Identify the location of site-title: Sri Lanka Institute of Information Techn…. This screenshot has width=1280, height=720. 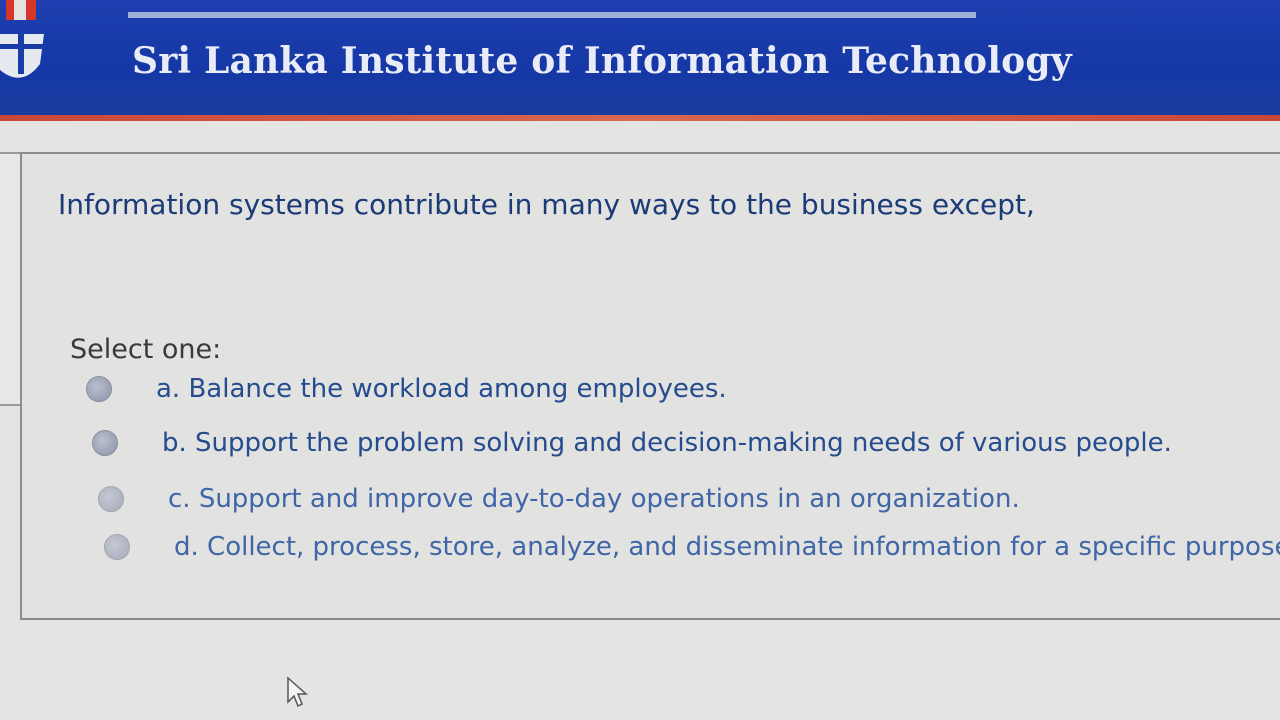
(602, 61).